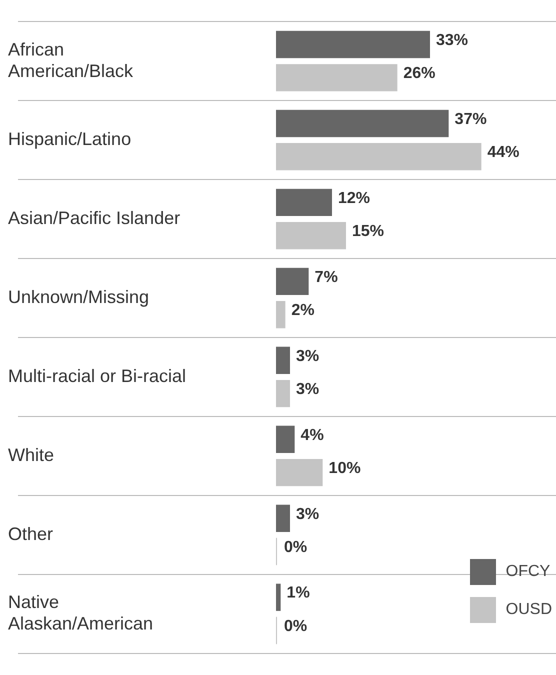 The image size is (556, 675). What do you see at coordinates (302, 311) in the screenshot?
I see `data-label: 2%` at bounding box center [302, 311].